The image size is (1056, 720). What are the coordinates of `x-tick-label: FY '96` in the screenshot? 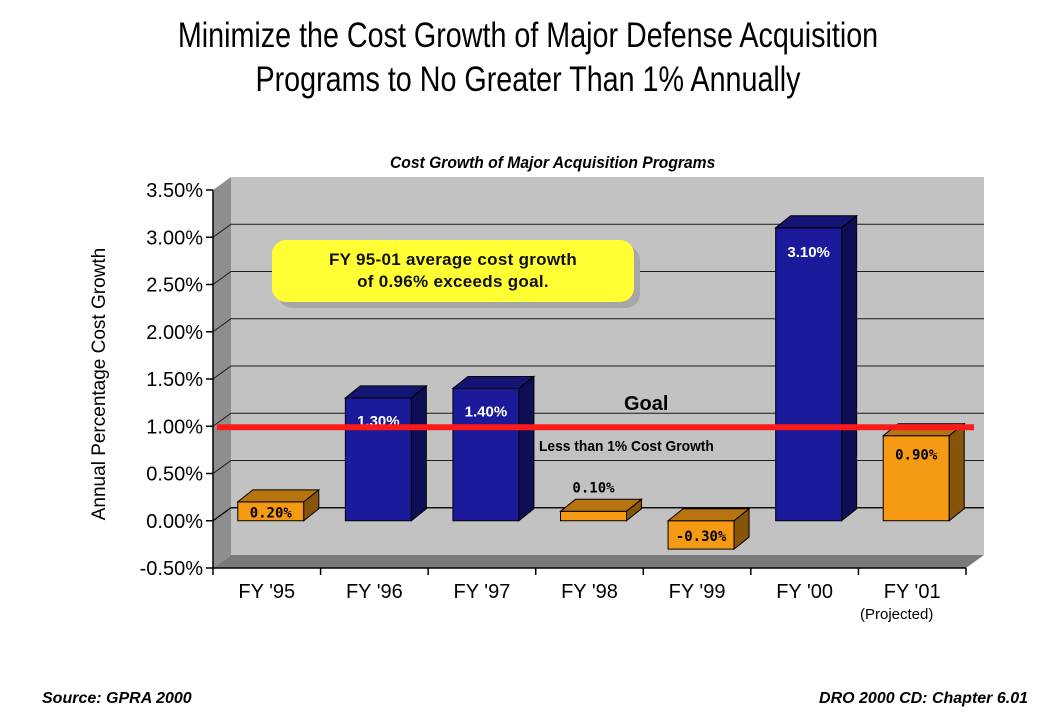 It's located at (374, 592).